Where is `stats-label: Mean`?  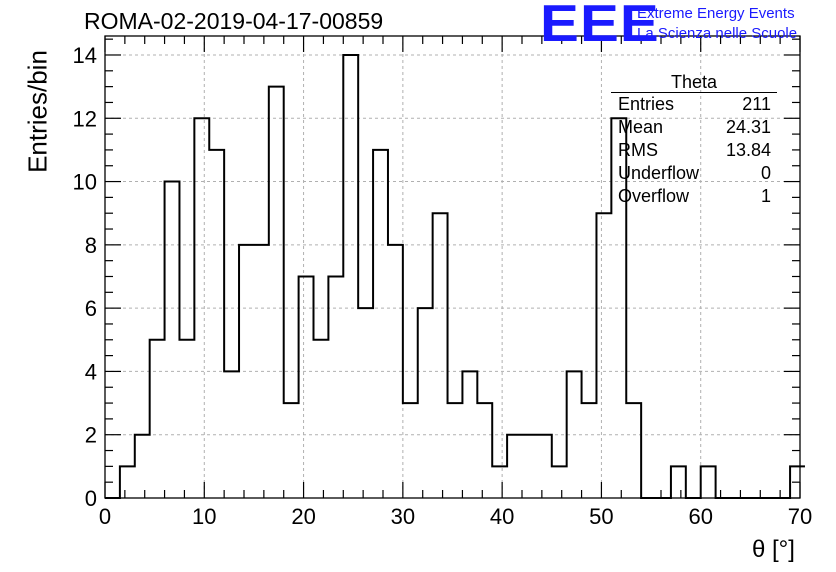
stats-label: Mean is located at coordinates (641, 127).